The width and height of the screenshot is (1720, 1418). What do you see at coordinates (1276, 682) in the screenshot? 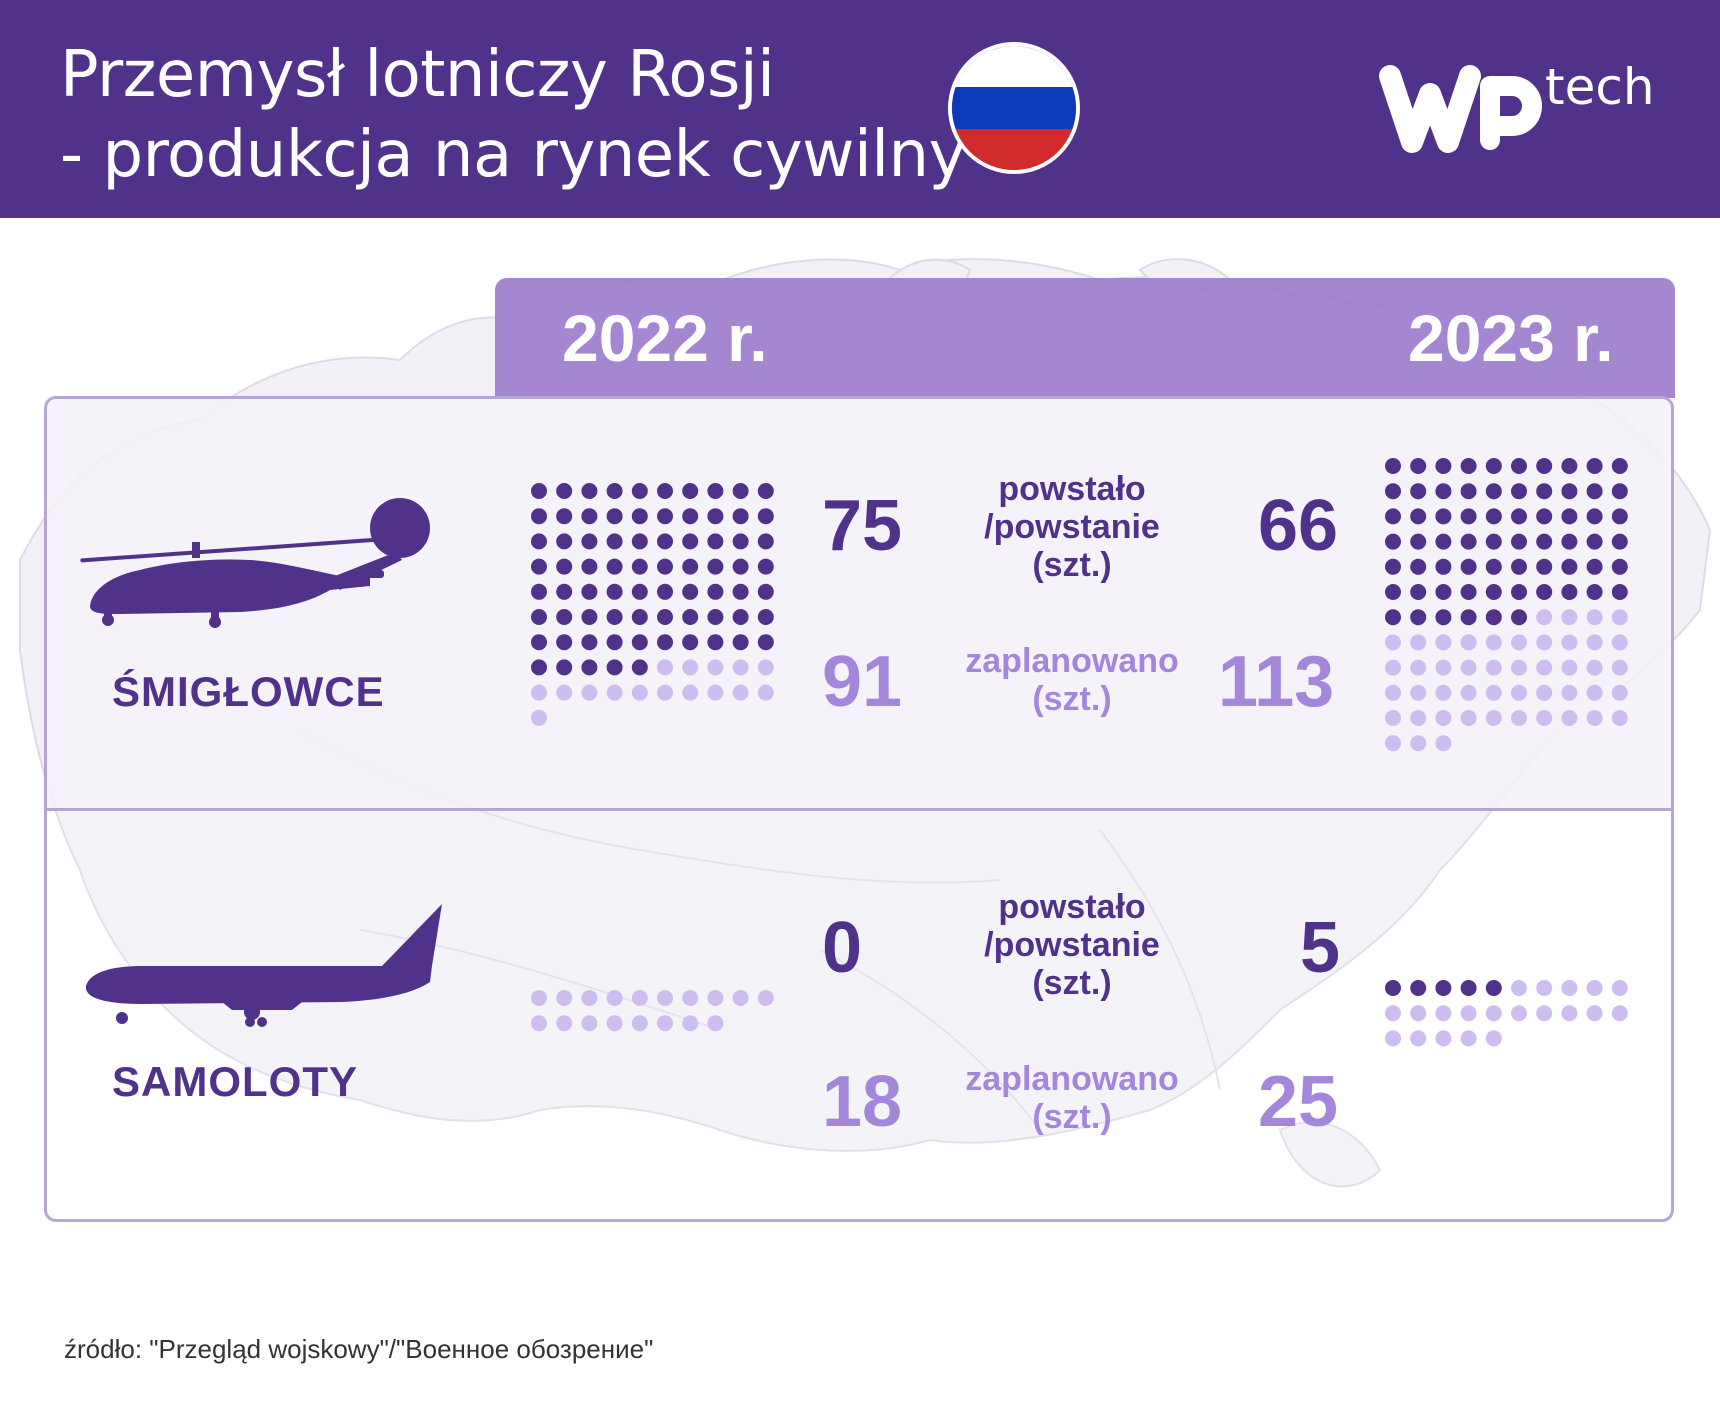
I see `heli-2023-planned-value: 113` at bounding box center [1276, 682].